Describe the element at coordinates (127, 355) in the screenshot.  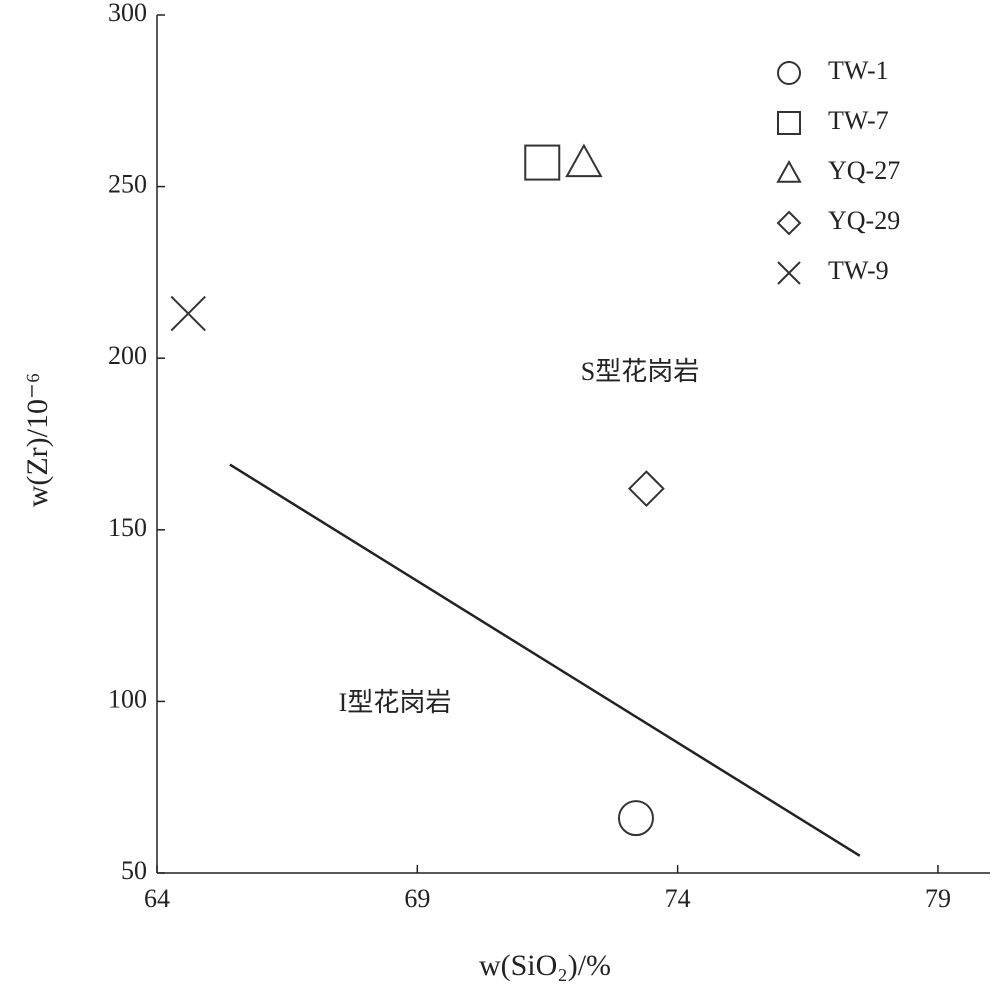
I see `y-tick-label: 200` at that location.